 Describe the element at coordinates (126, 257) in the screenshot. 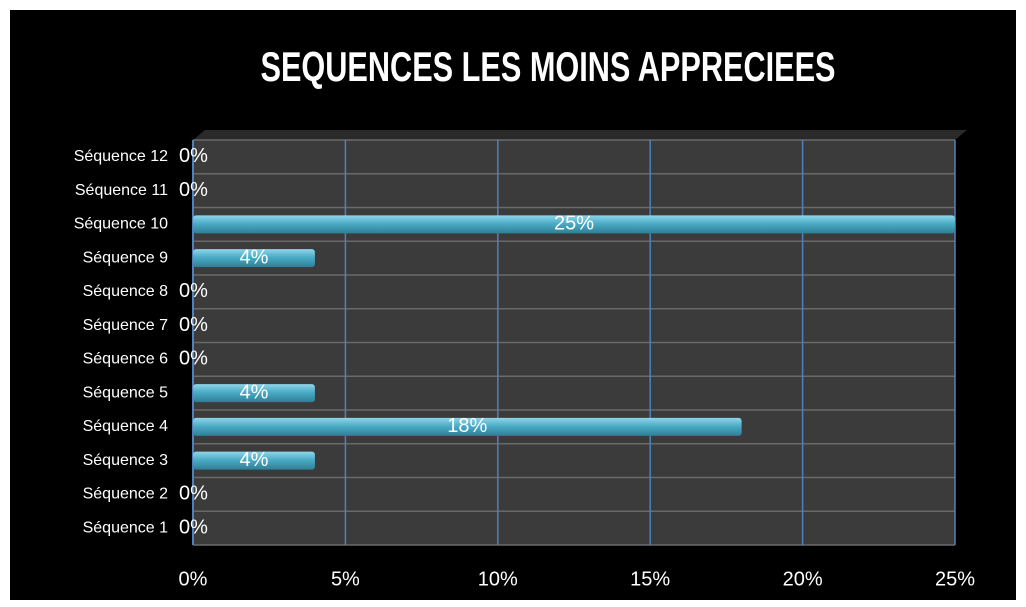

I see `y-tick-label: Séquence 9` at that location.